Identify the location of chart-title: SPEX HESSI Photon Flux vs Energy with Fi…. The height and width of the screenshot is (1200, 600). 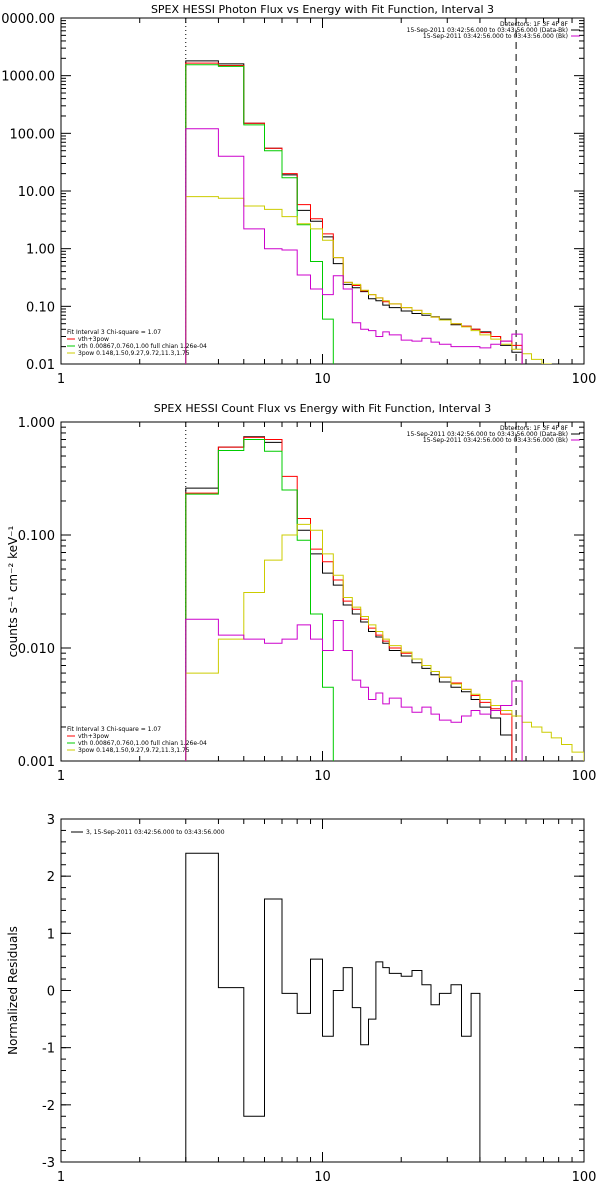
(322, 9).